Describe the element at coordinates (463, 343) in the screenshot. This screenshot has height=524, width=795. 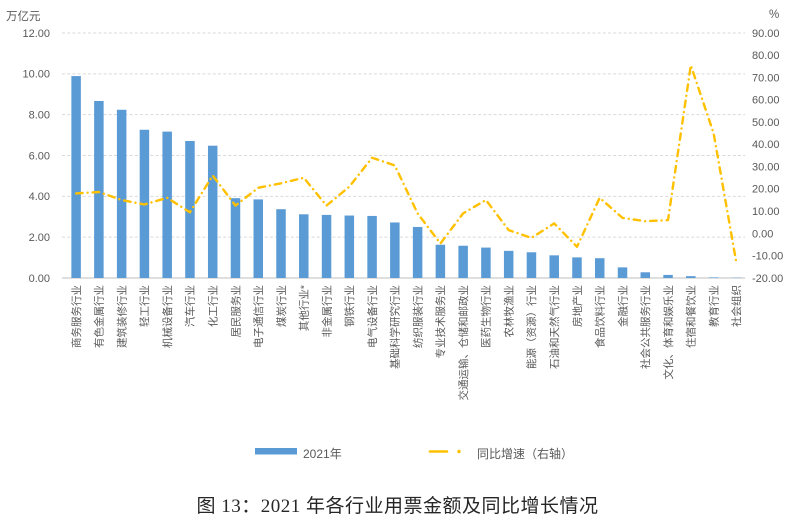
I see `category-label: 交通运输、仓储和邮政业` at that location.